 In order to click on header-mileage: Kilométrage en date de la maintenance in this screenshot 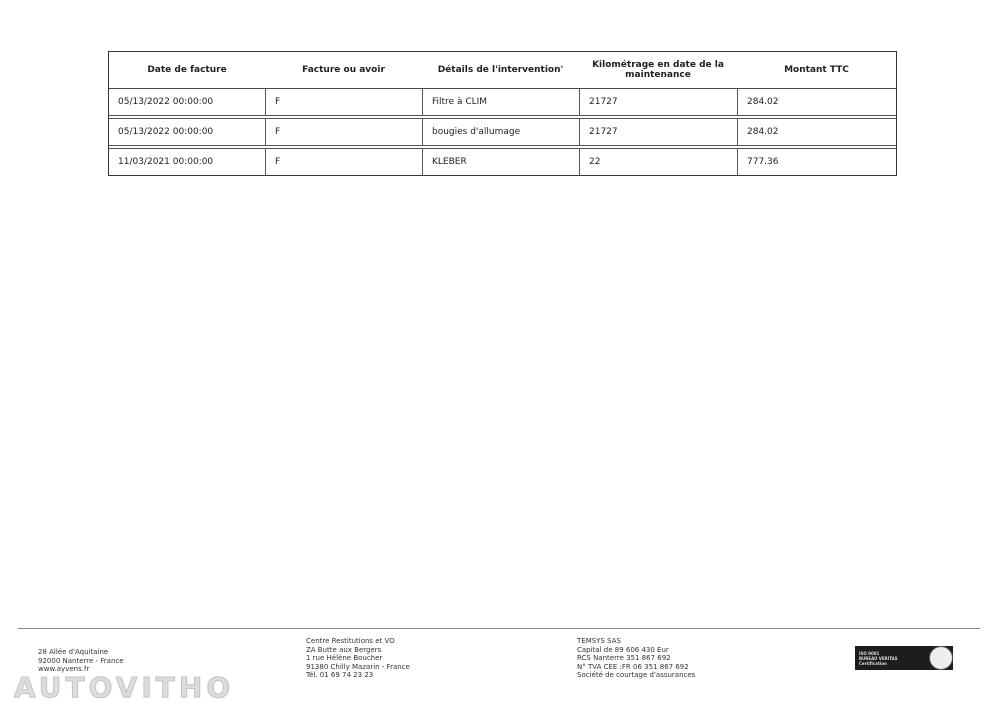, I will do `click(658, 70)`.